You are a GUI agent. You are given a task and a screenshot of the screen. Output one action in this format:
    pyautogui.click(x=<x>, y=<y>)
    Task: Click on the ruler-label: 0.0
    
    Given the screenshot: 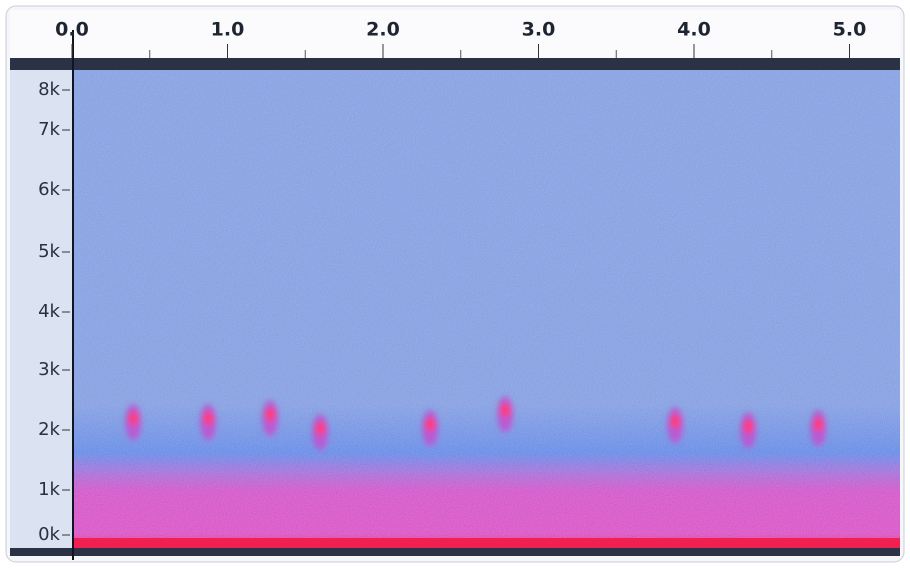 What is the action you would take?
    pyautogui.click(x=72, y=30)
    